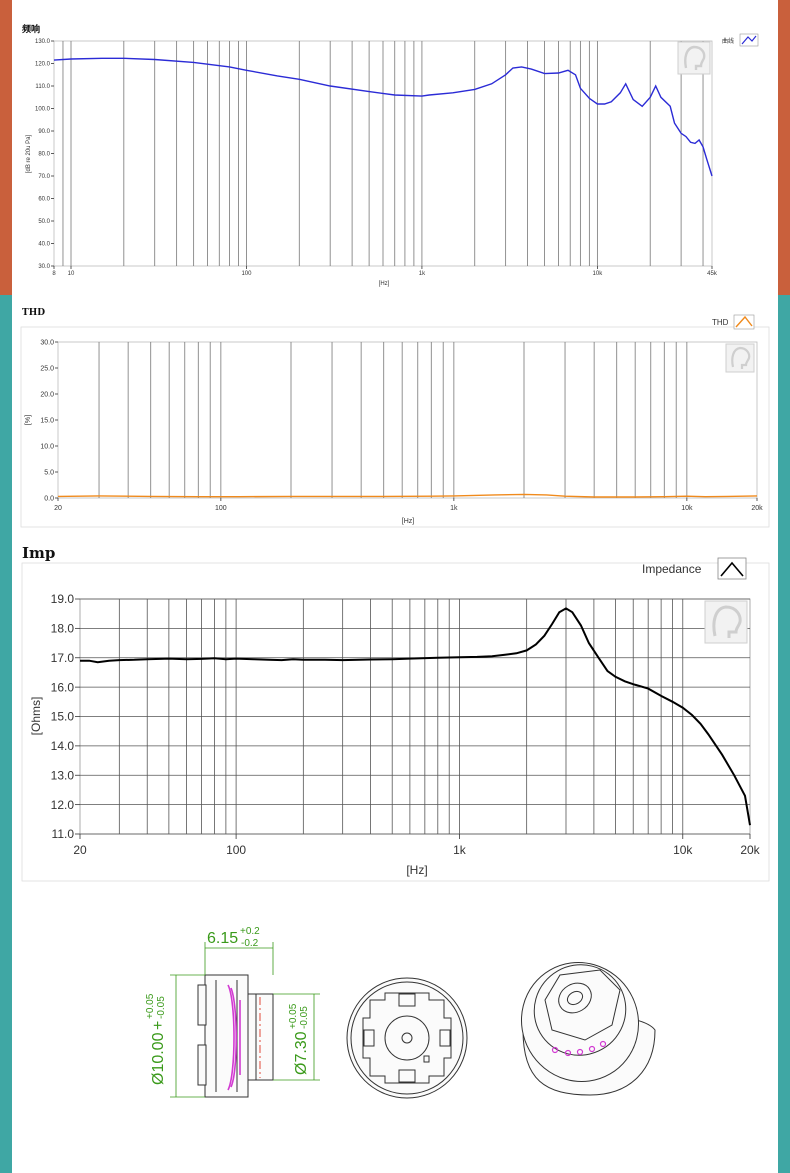 Image resolution: width=790 pixels, height=1173 pixels. What do you see at coordinates (672, 569) in the screenshot?
I see `imp-legend-label: Impedance` at bounding box center [672, 569].